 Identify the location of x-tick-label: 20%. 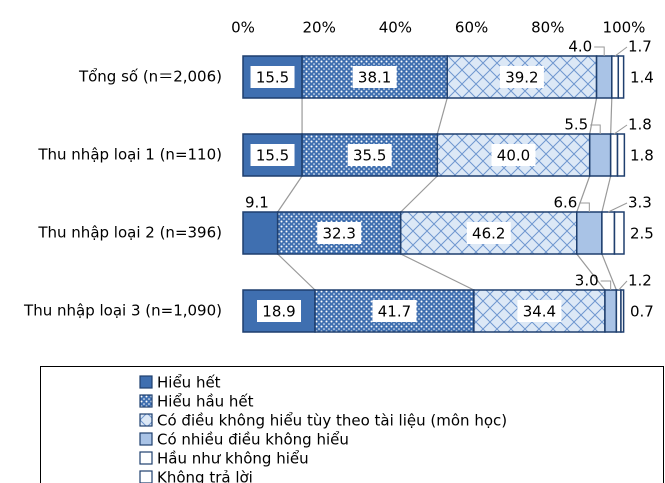
(319, 28).